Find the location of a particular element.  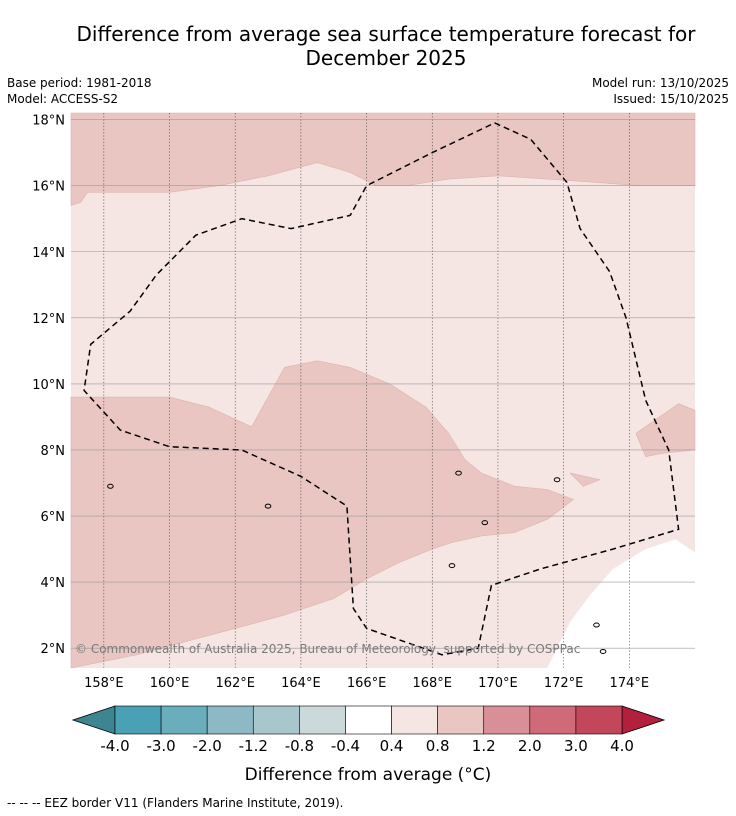

x-tick-label-0: 158°E is located at coordinates (104, 683).